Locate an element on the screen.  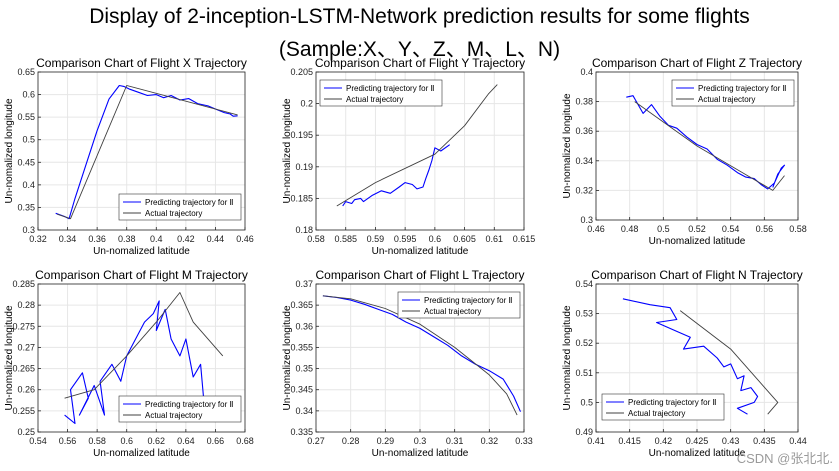
y-tick-label: 0.49 is located at coordinates (584, 432).